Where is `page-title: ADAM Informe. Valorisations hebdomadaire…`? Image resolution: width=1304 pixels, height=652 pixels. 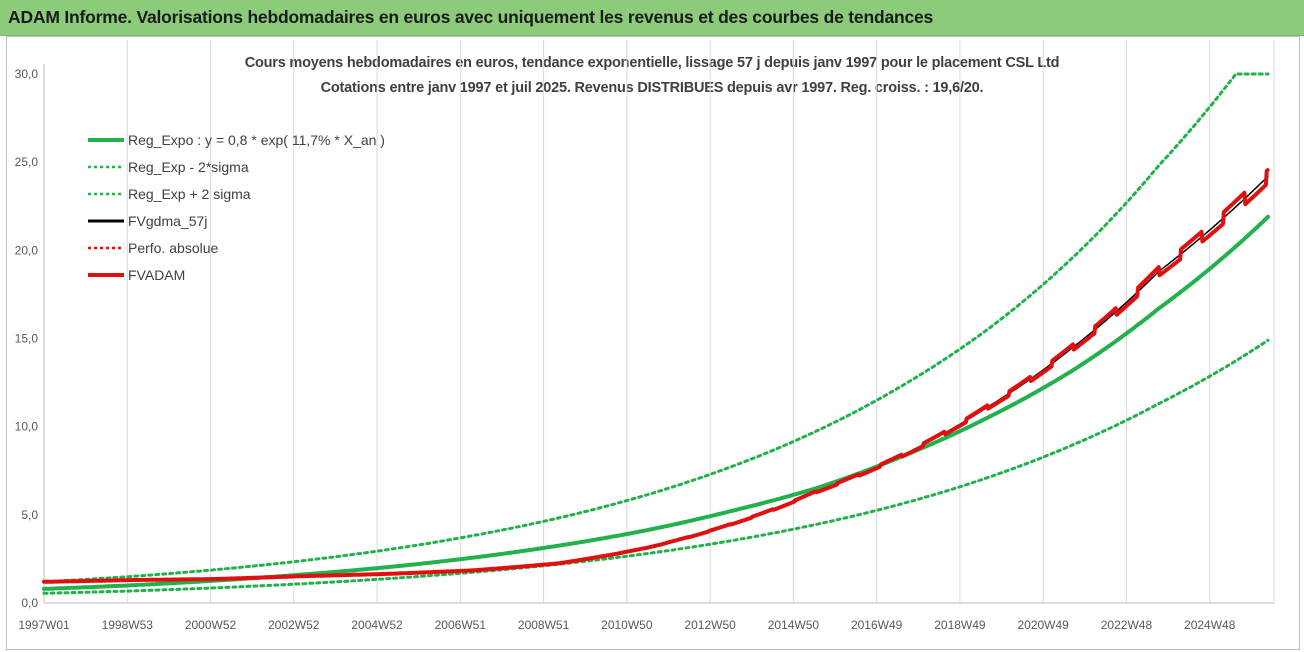
page-title: ADAM Informe. Valorisations hebdomadaire… is located at coordinates (471, 17).